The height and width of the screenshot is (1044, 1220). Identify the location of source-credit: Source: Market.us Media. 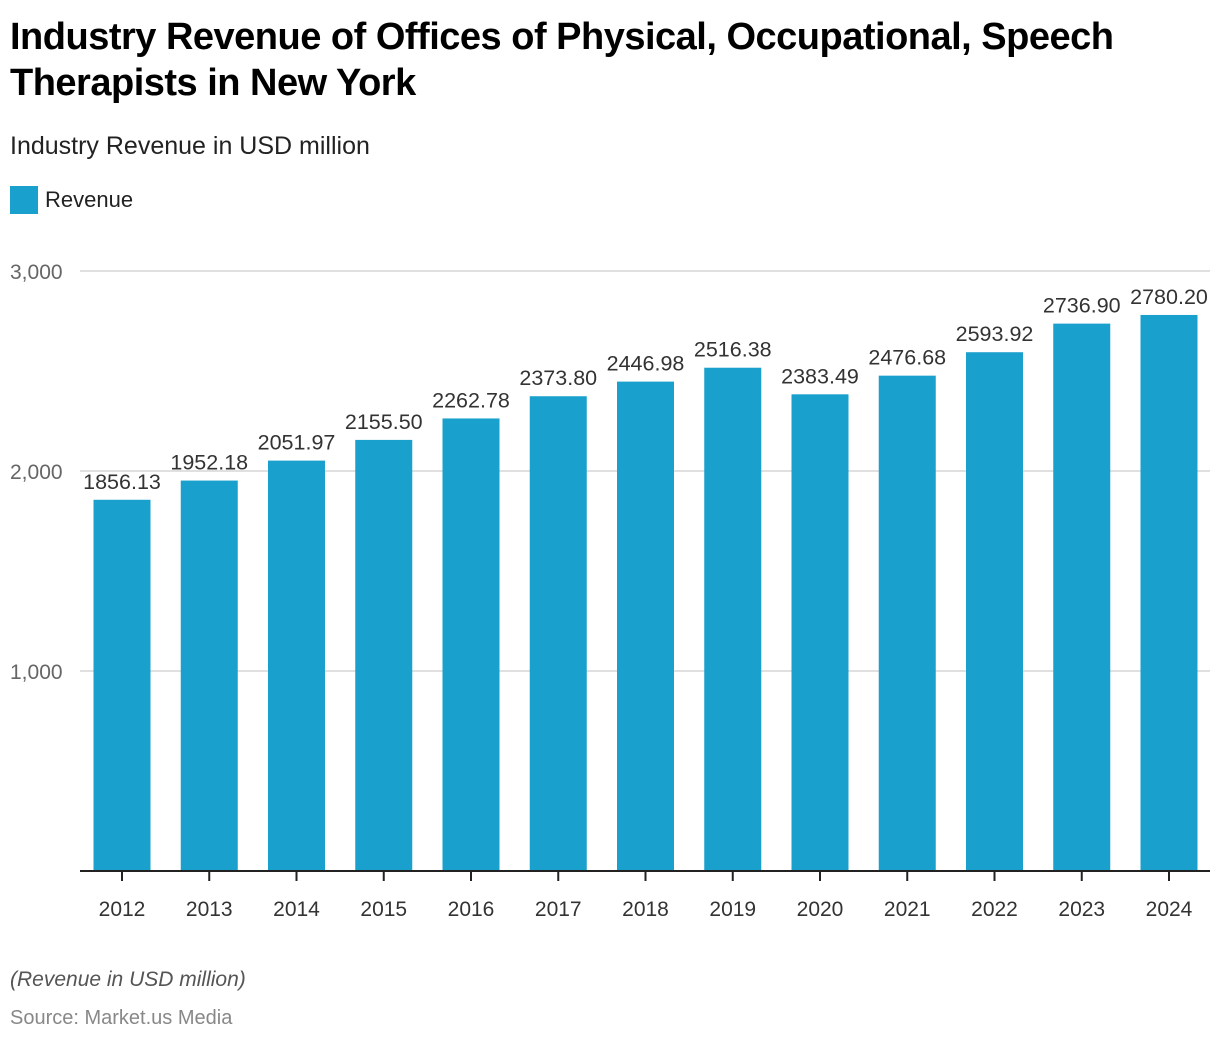
(121, 1018).